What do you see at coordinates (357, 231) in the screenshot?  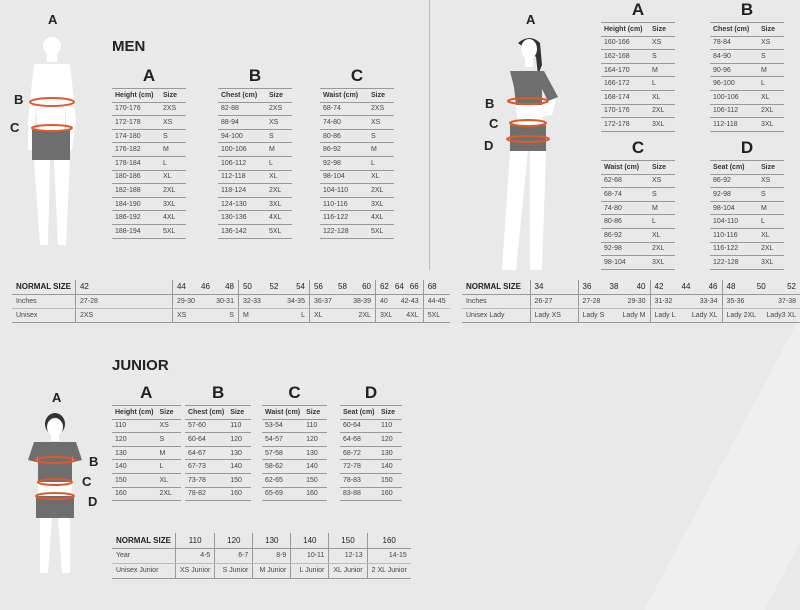 I see `table-row: 122-128 5XL` at bounding box center [357, 231].